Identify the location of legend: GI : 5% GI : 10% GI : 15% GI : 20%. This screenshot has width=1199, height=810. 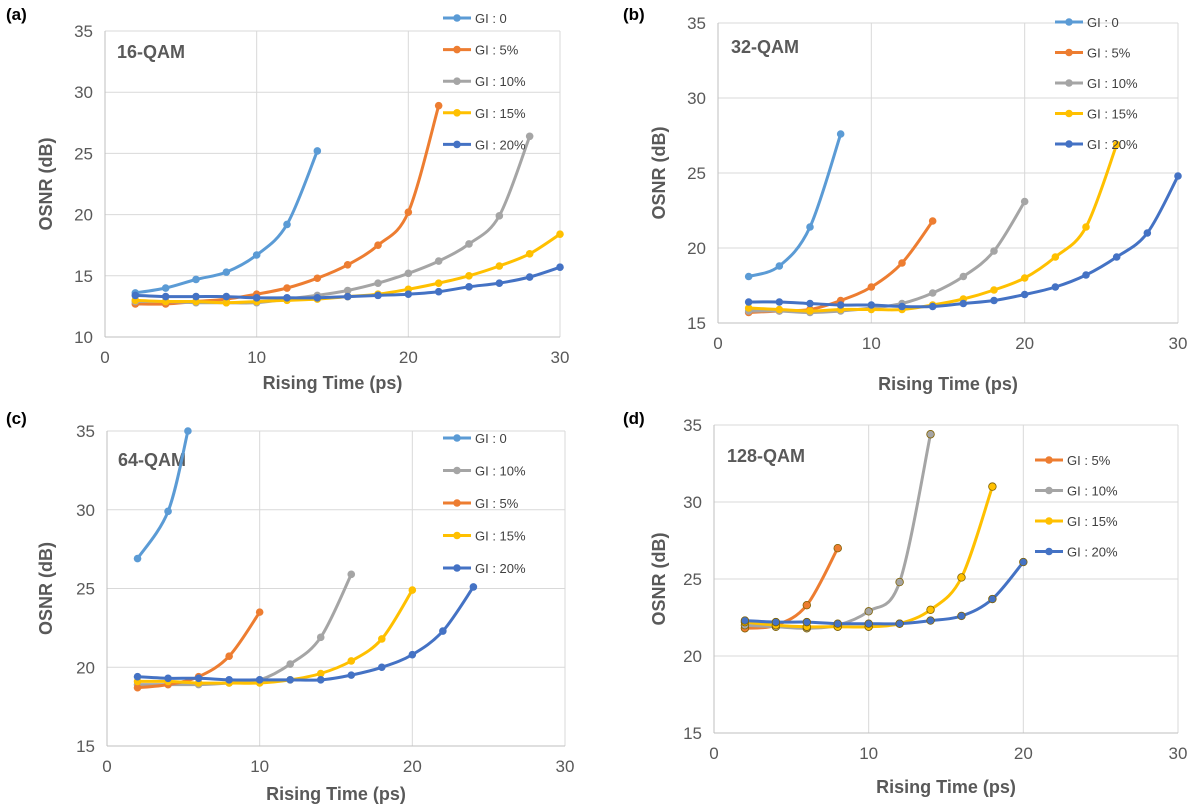
(1076, 506).